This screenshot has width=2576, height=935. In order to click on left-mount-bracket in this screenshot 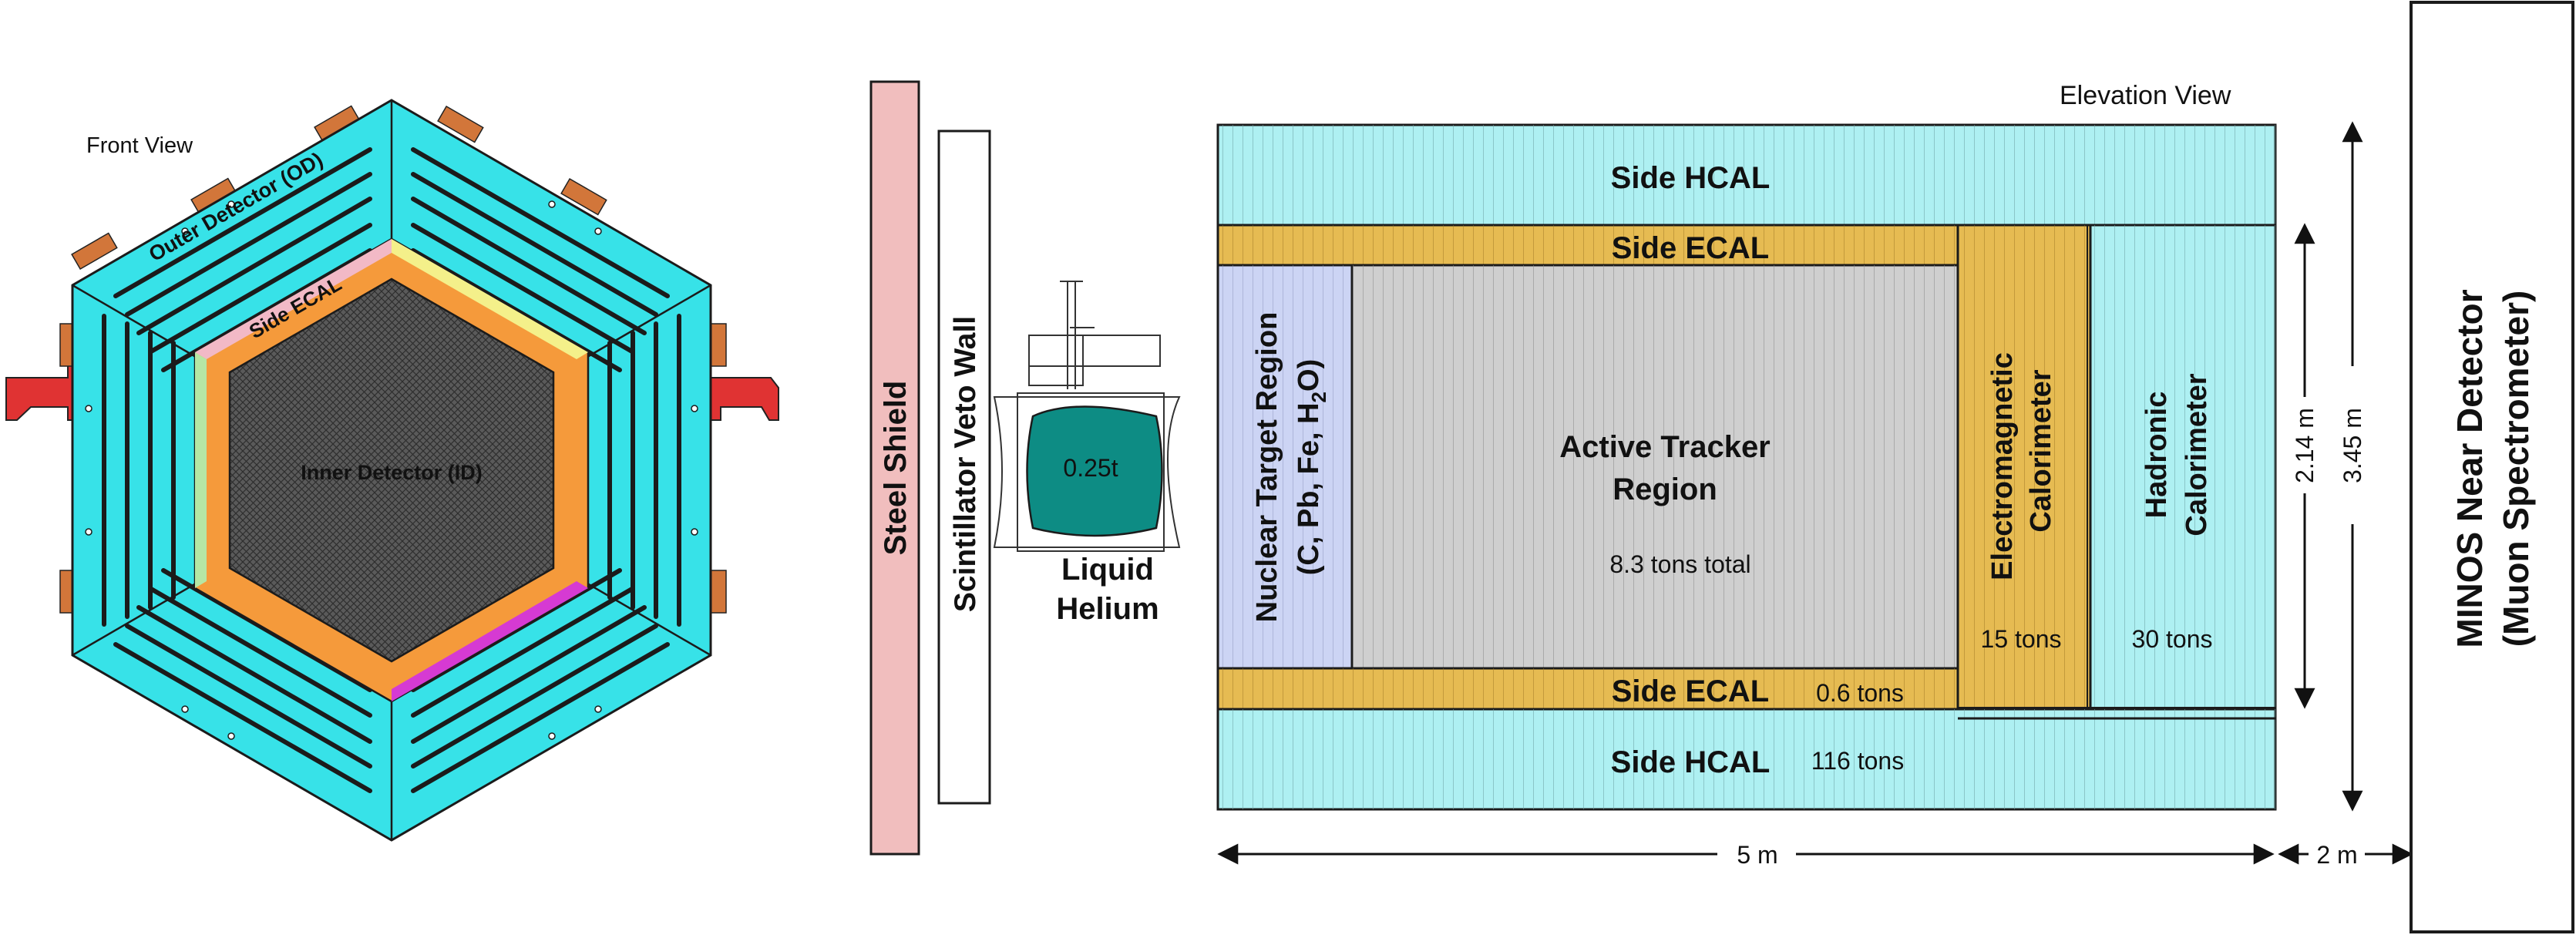, I will do `click(40, 391)`.